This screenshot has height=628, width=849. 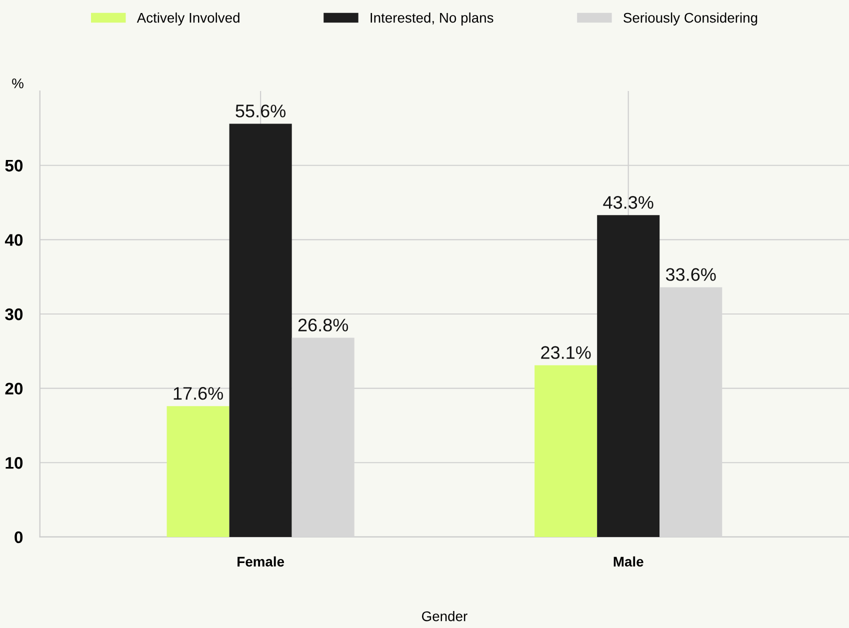 What do you see at coordinates (432, 19) in the screenshot?
I see `legend-label: Interested, No plans` at bounding box center [432, 19].